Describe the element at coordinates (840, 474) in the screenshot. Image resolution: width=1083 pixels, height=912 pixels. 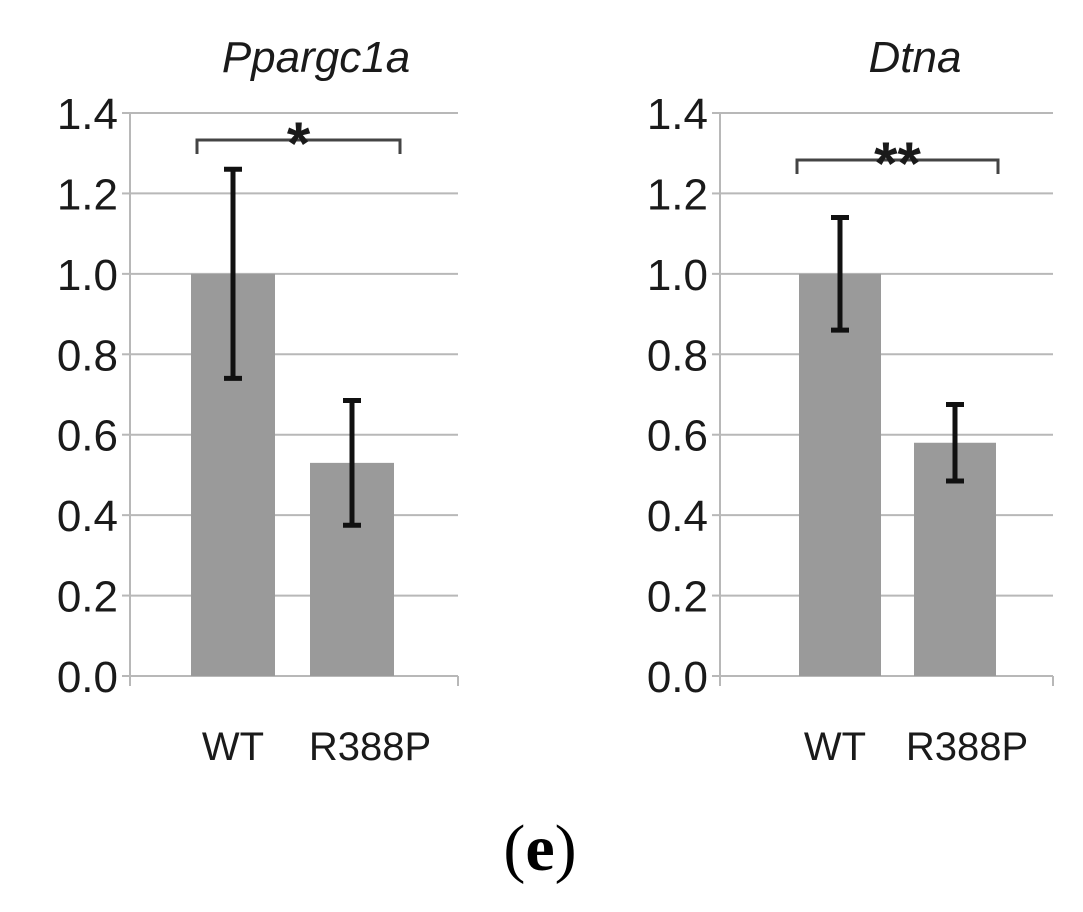
I see `bar-wt` at that location.